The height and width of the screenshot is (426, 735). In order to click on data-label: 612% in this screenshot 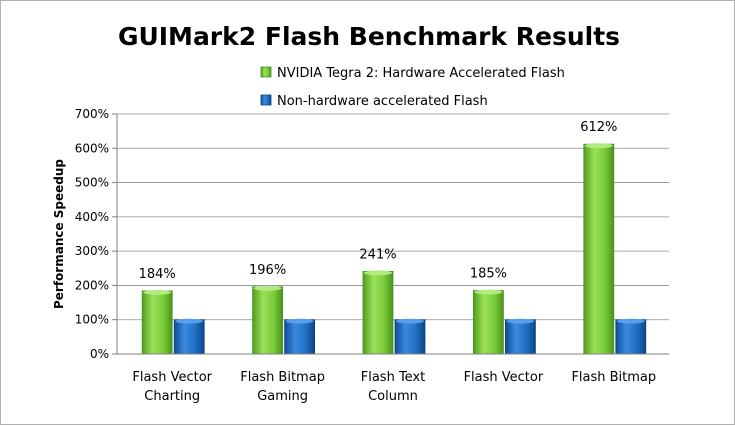, I will do `click(598, 127)`.